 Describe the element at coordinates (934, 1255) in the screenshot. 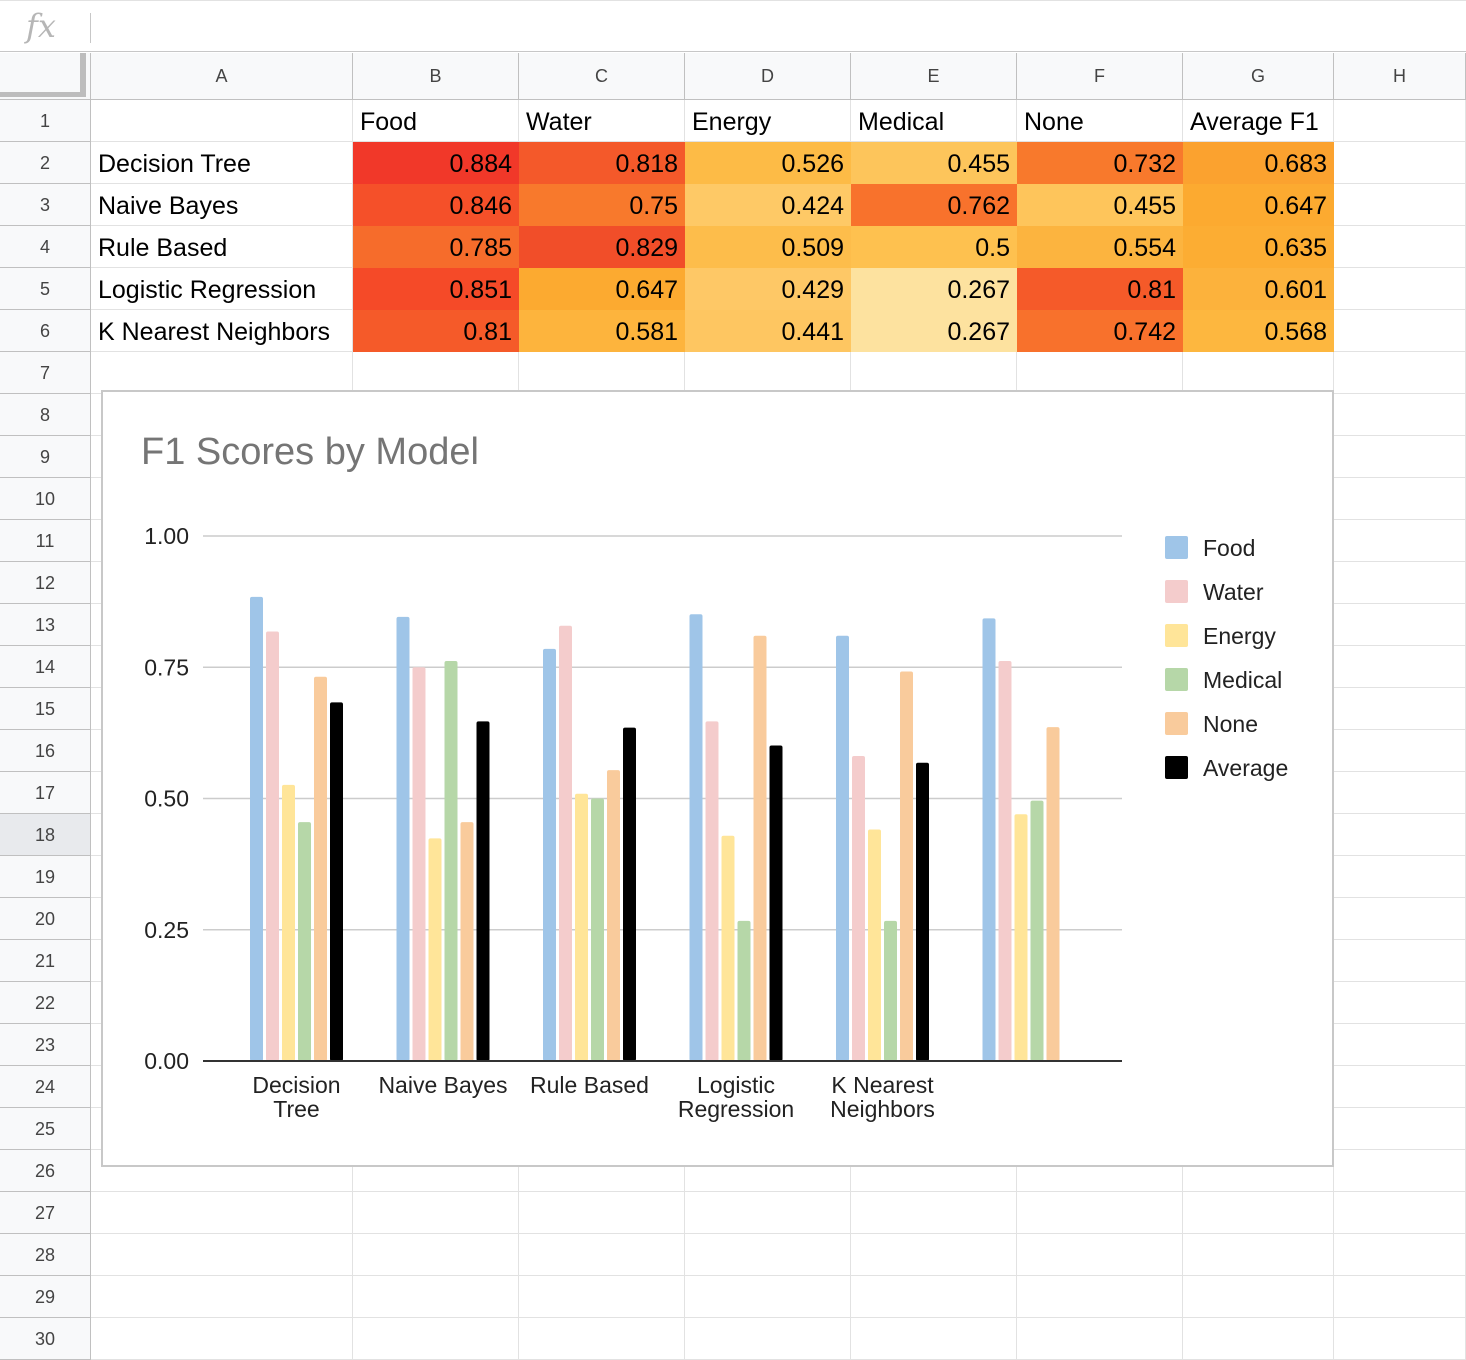

I see `cell-e28` at that location.